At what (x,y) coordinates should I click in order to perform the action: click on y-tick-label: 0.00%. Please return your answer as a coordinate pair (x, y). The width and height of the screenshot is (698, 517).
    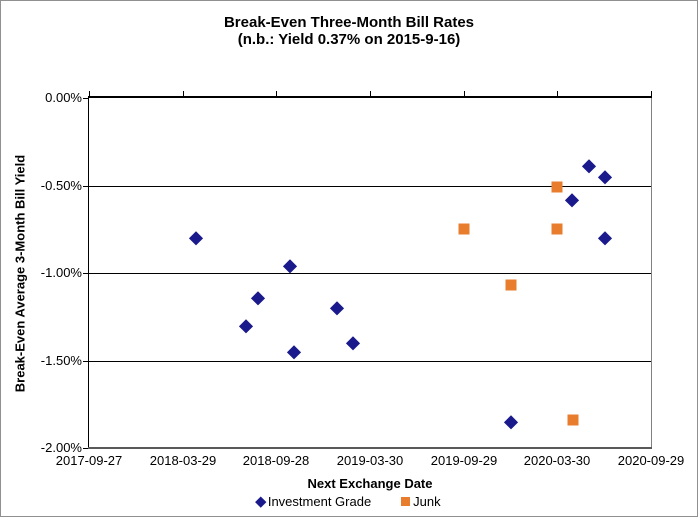
    Looking at the image, I should click on (63, 97).